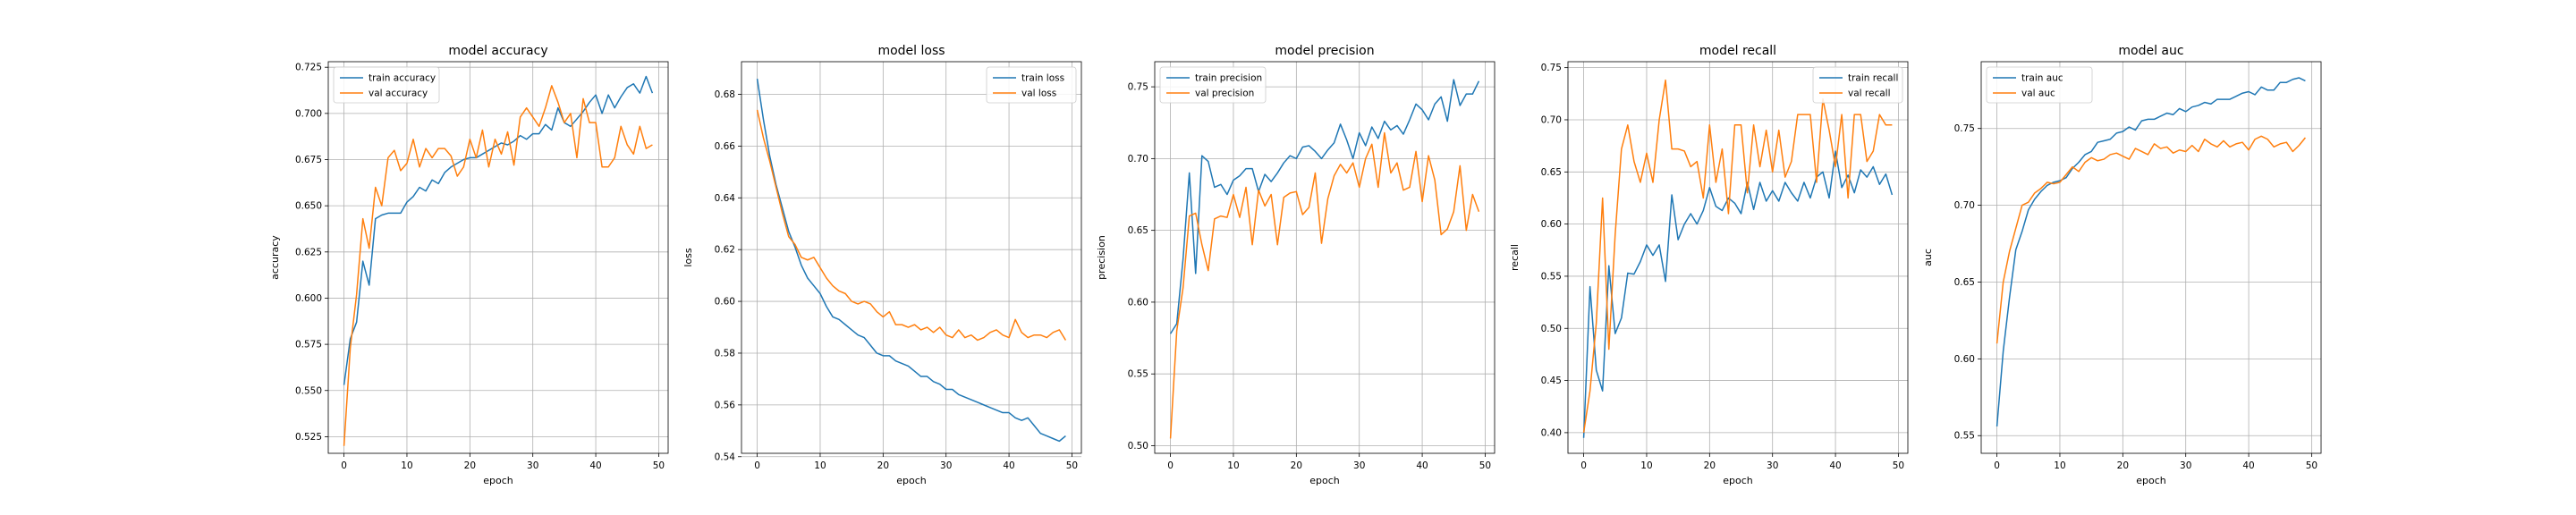 The width and height of the screenshot is (2576, 515). What do you see at coordinates (308, 113) in the screenshot?
I see `y-tick-label: 0.700` at bounding box center [308, 113].